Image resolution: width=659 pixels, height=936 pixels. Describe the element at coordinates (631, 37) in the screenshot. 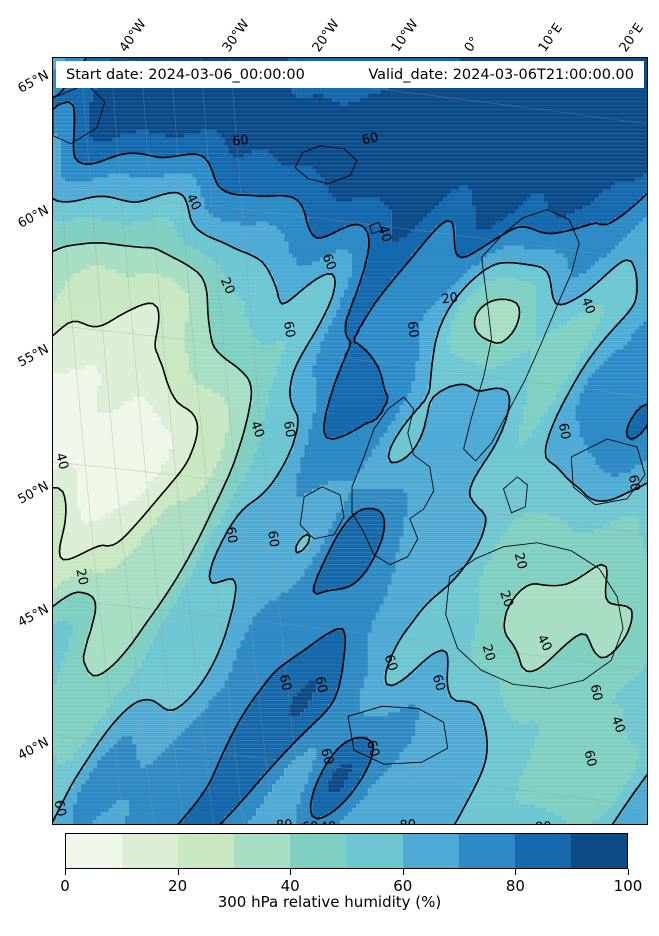

I see `lon-tick-20E: 20°E` at that location.